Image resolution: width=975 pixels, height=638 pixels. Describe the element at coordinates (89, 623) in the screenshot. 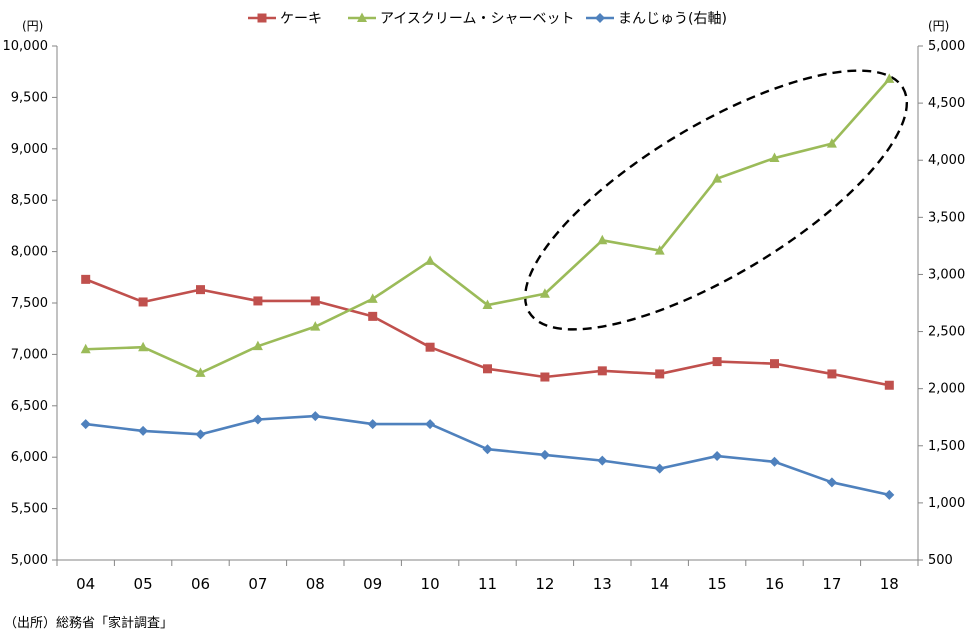

I see `source-note: （出所）総務省「家計調査」` at that location.